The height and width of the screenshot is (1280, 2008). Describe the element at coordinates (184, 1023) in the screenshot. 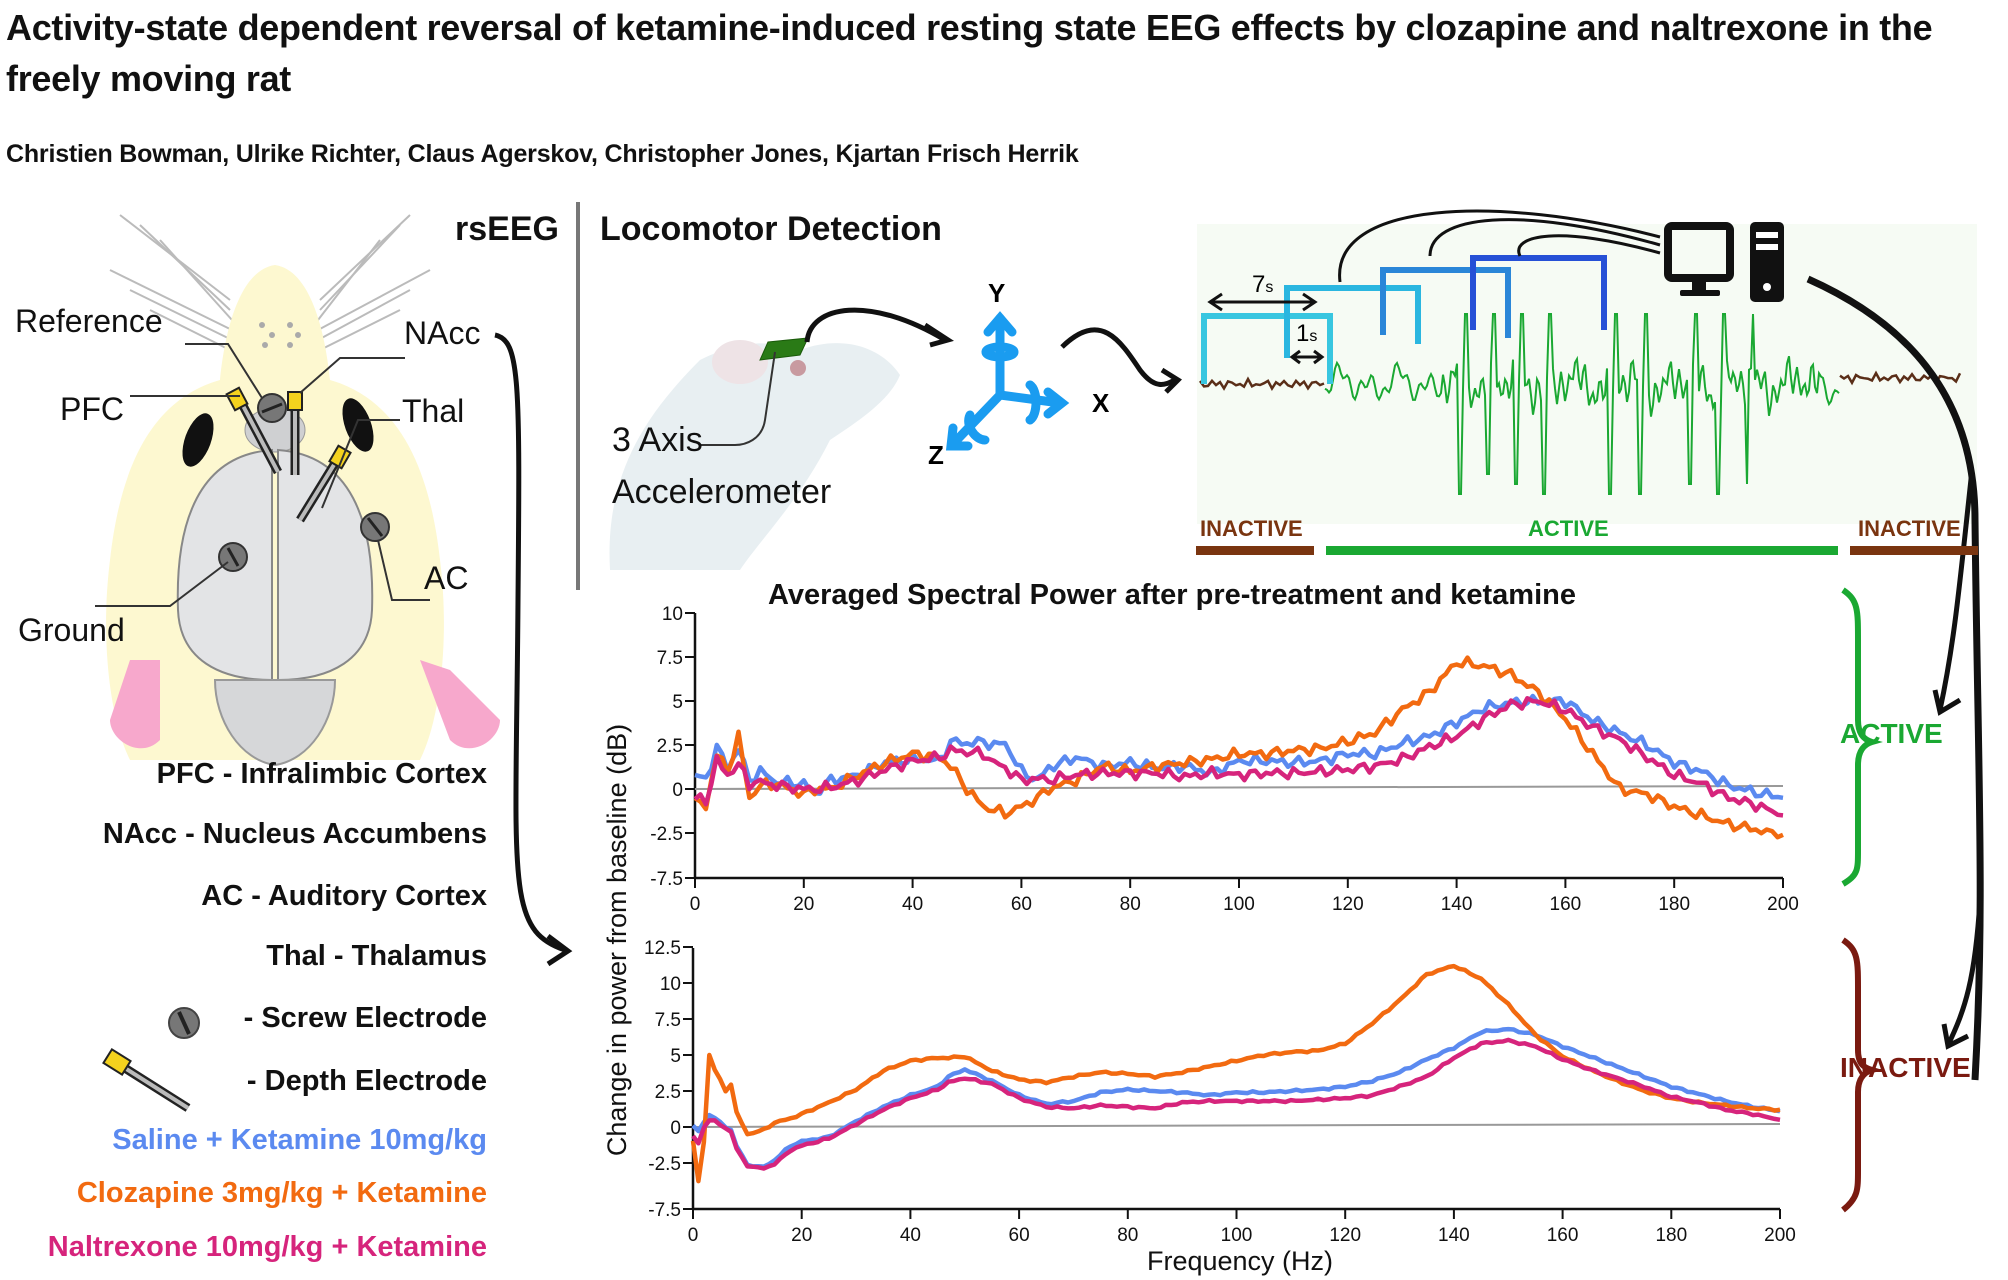

I see `screw-electrode-icon` at that location.